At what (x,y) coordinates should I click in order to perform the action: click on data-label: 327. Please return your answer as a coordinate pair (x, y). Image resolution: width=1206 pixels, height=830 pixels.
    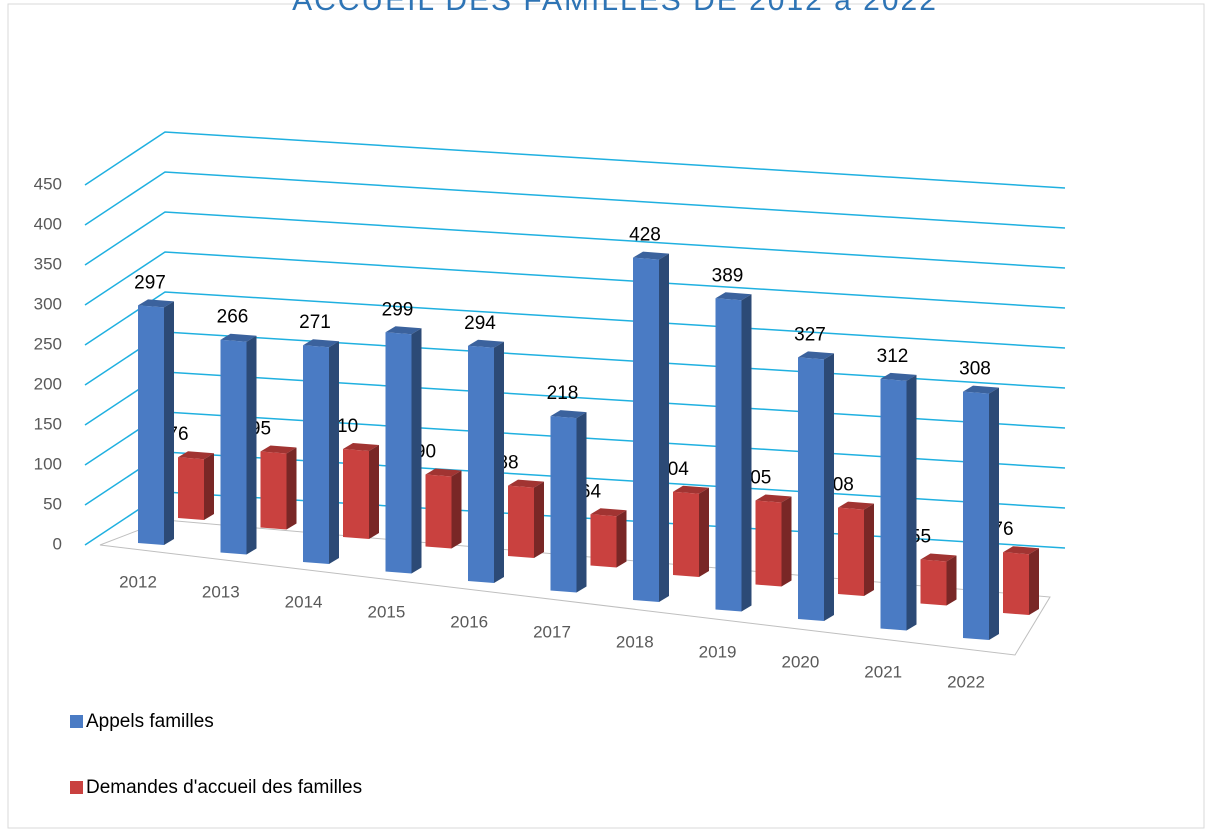
    Looking at the image, I should click on (810, 334).